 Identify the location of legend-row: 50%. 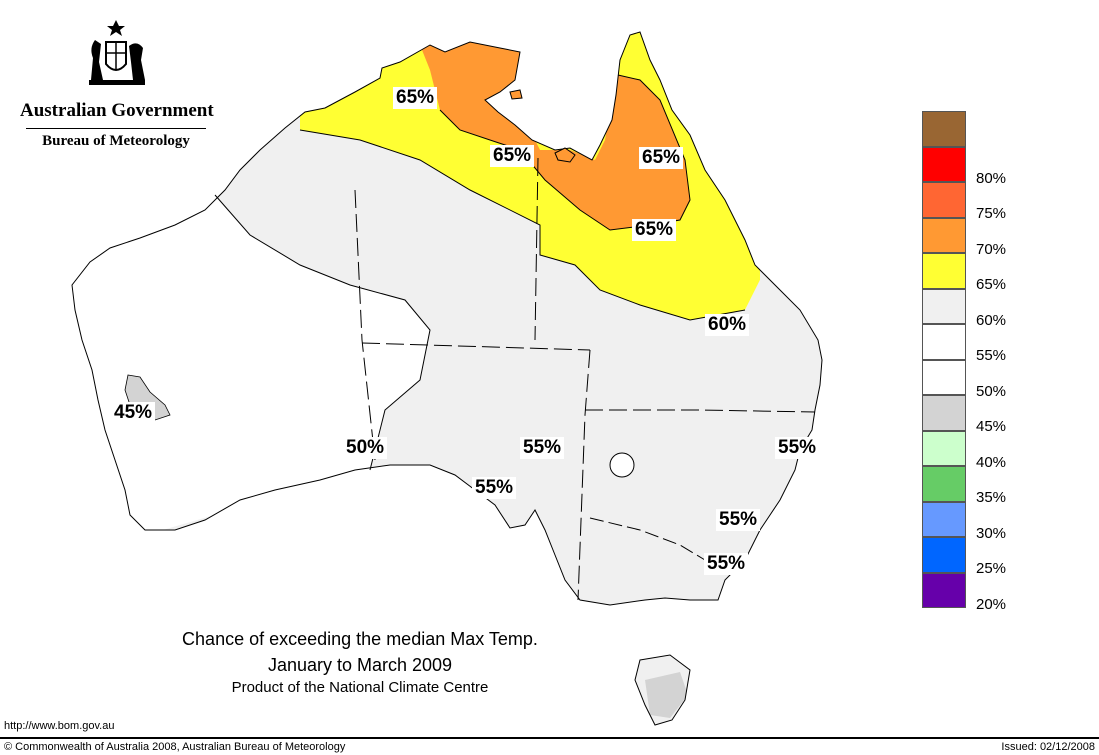
(992, 379).